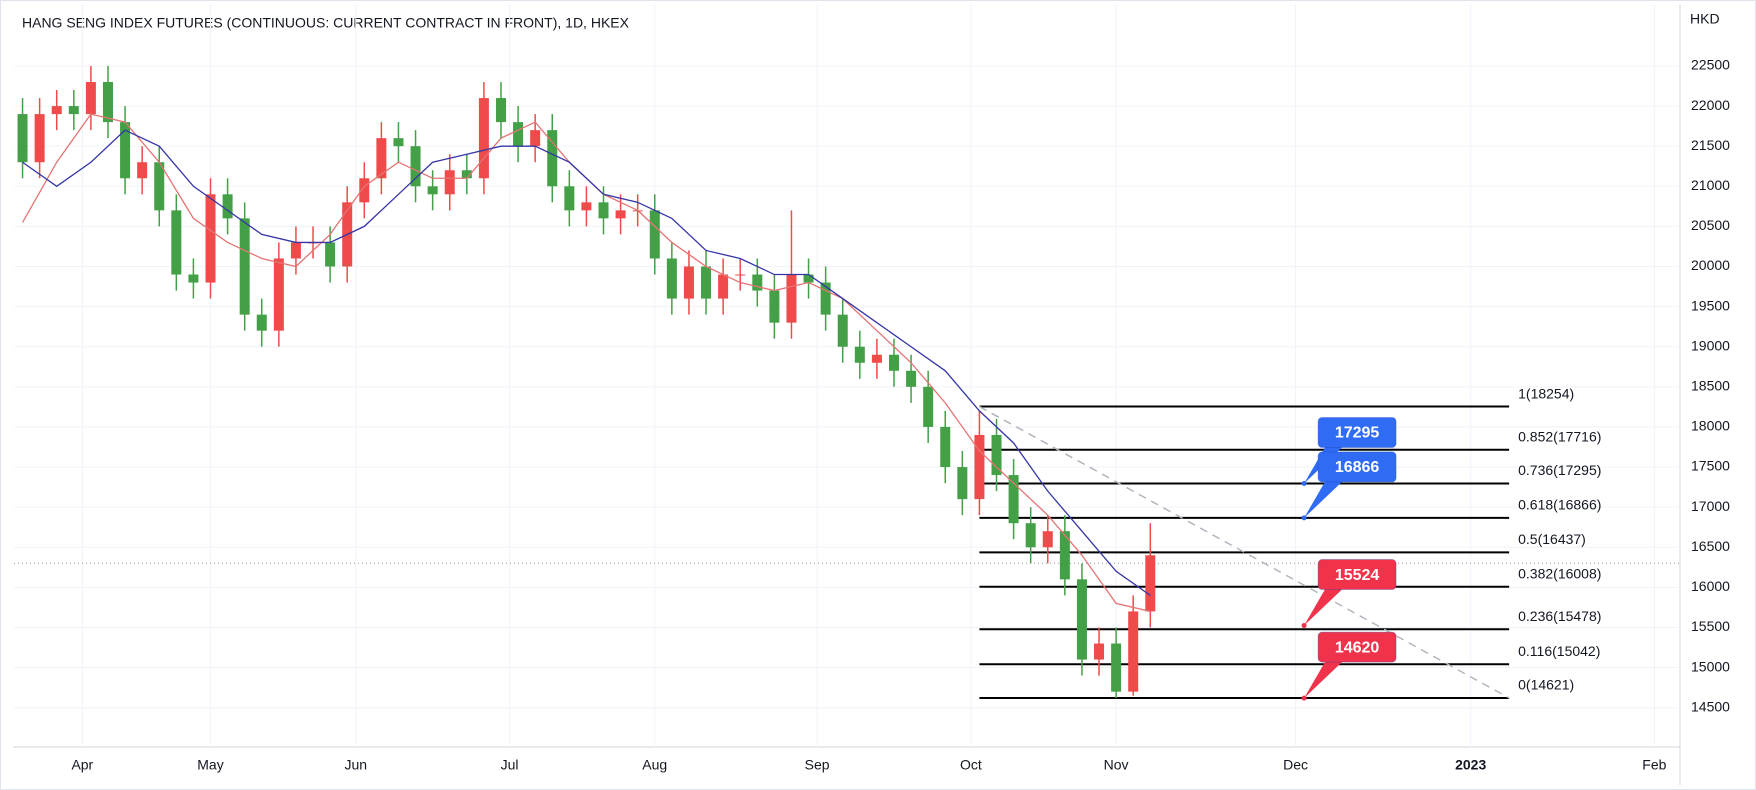 This screenshot has width=1756, height=790. What do you see at coordinates (1710, 65) in the screenshot?
I see `y-tick-label: 22500` at bounding box center [1710, 65].